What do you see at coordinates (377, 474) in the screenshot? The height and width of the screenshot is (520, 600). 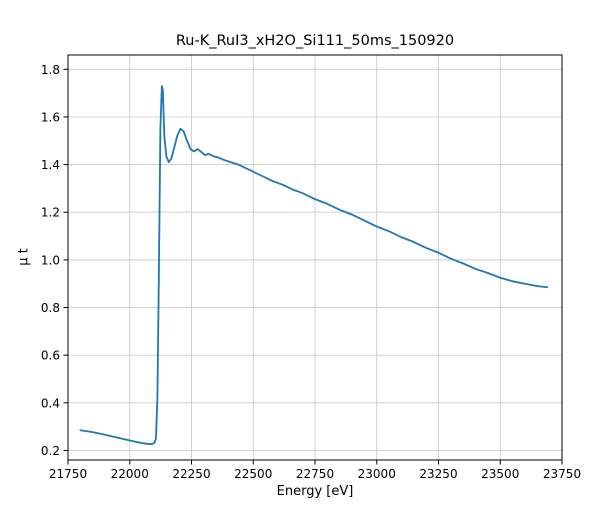 I see `x-tick-label: 23000` at bounding box center [377, 474].